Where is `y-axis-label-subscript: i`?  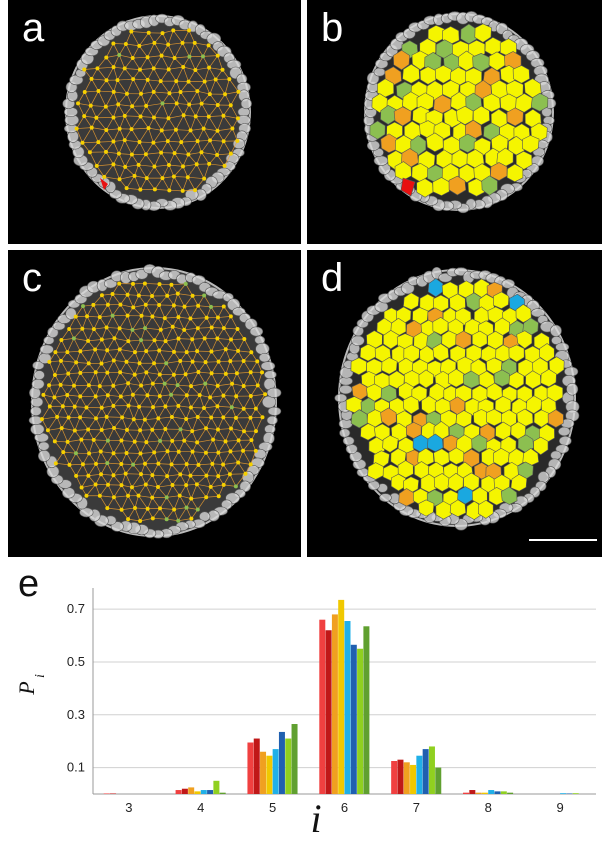
y-axis-label-subscript: i is located at coordinates (40, 676).